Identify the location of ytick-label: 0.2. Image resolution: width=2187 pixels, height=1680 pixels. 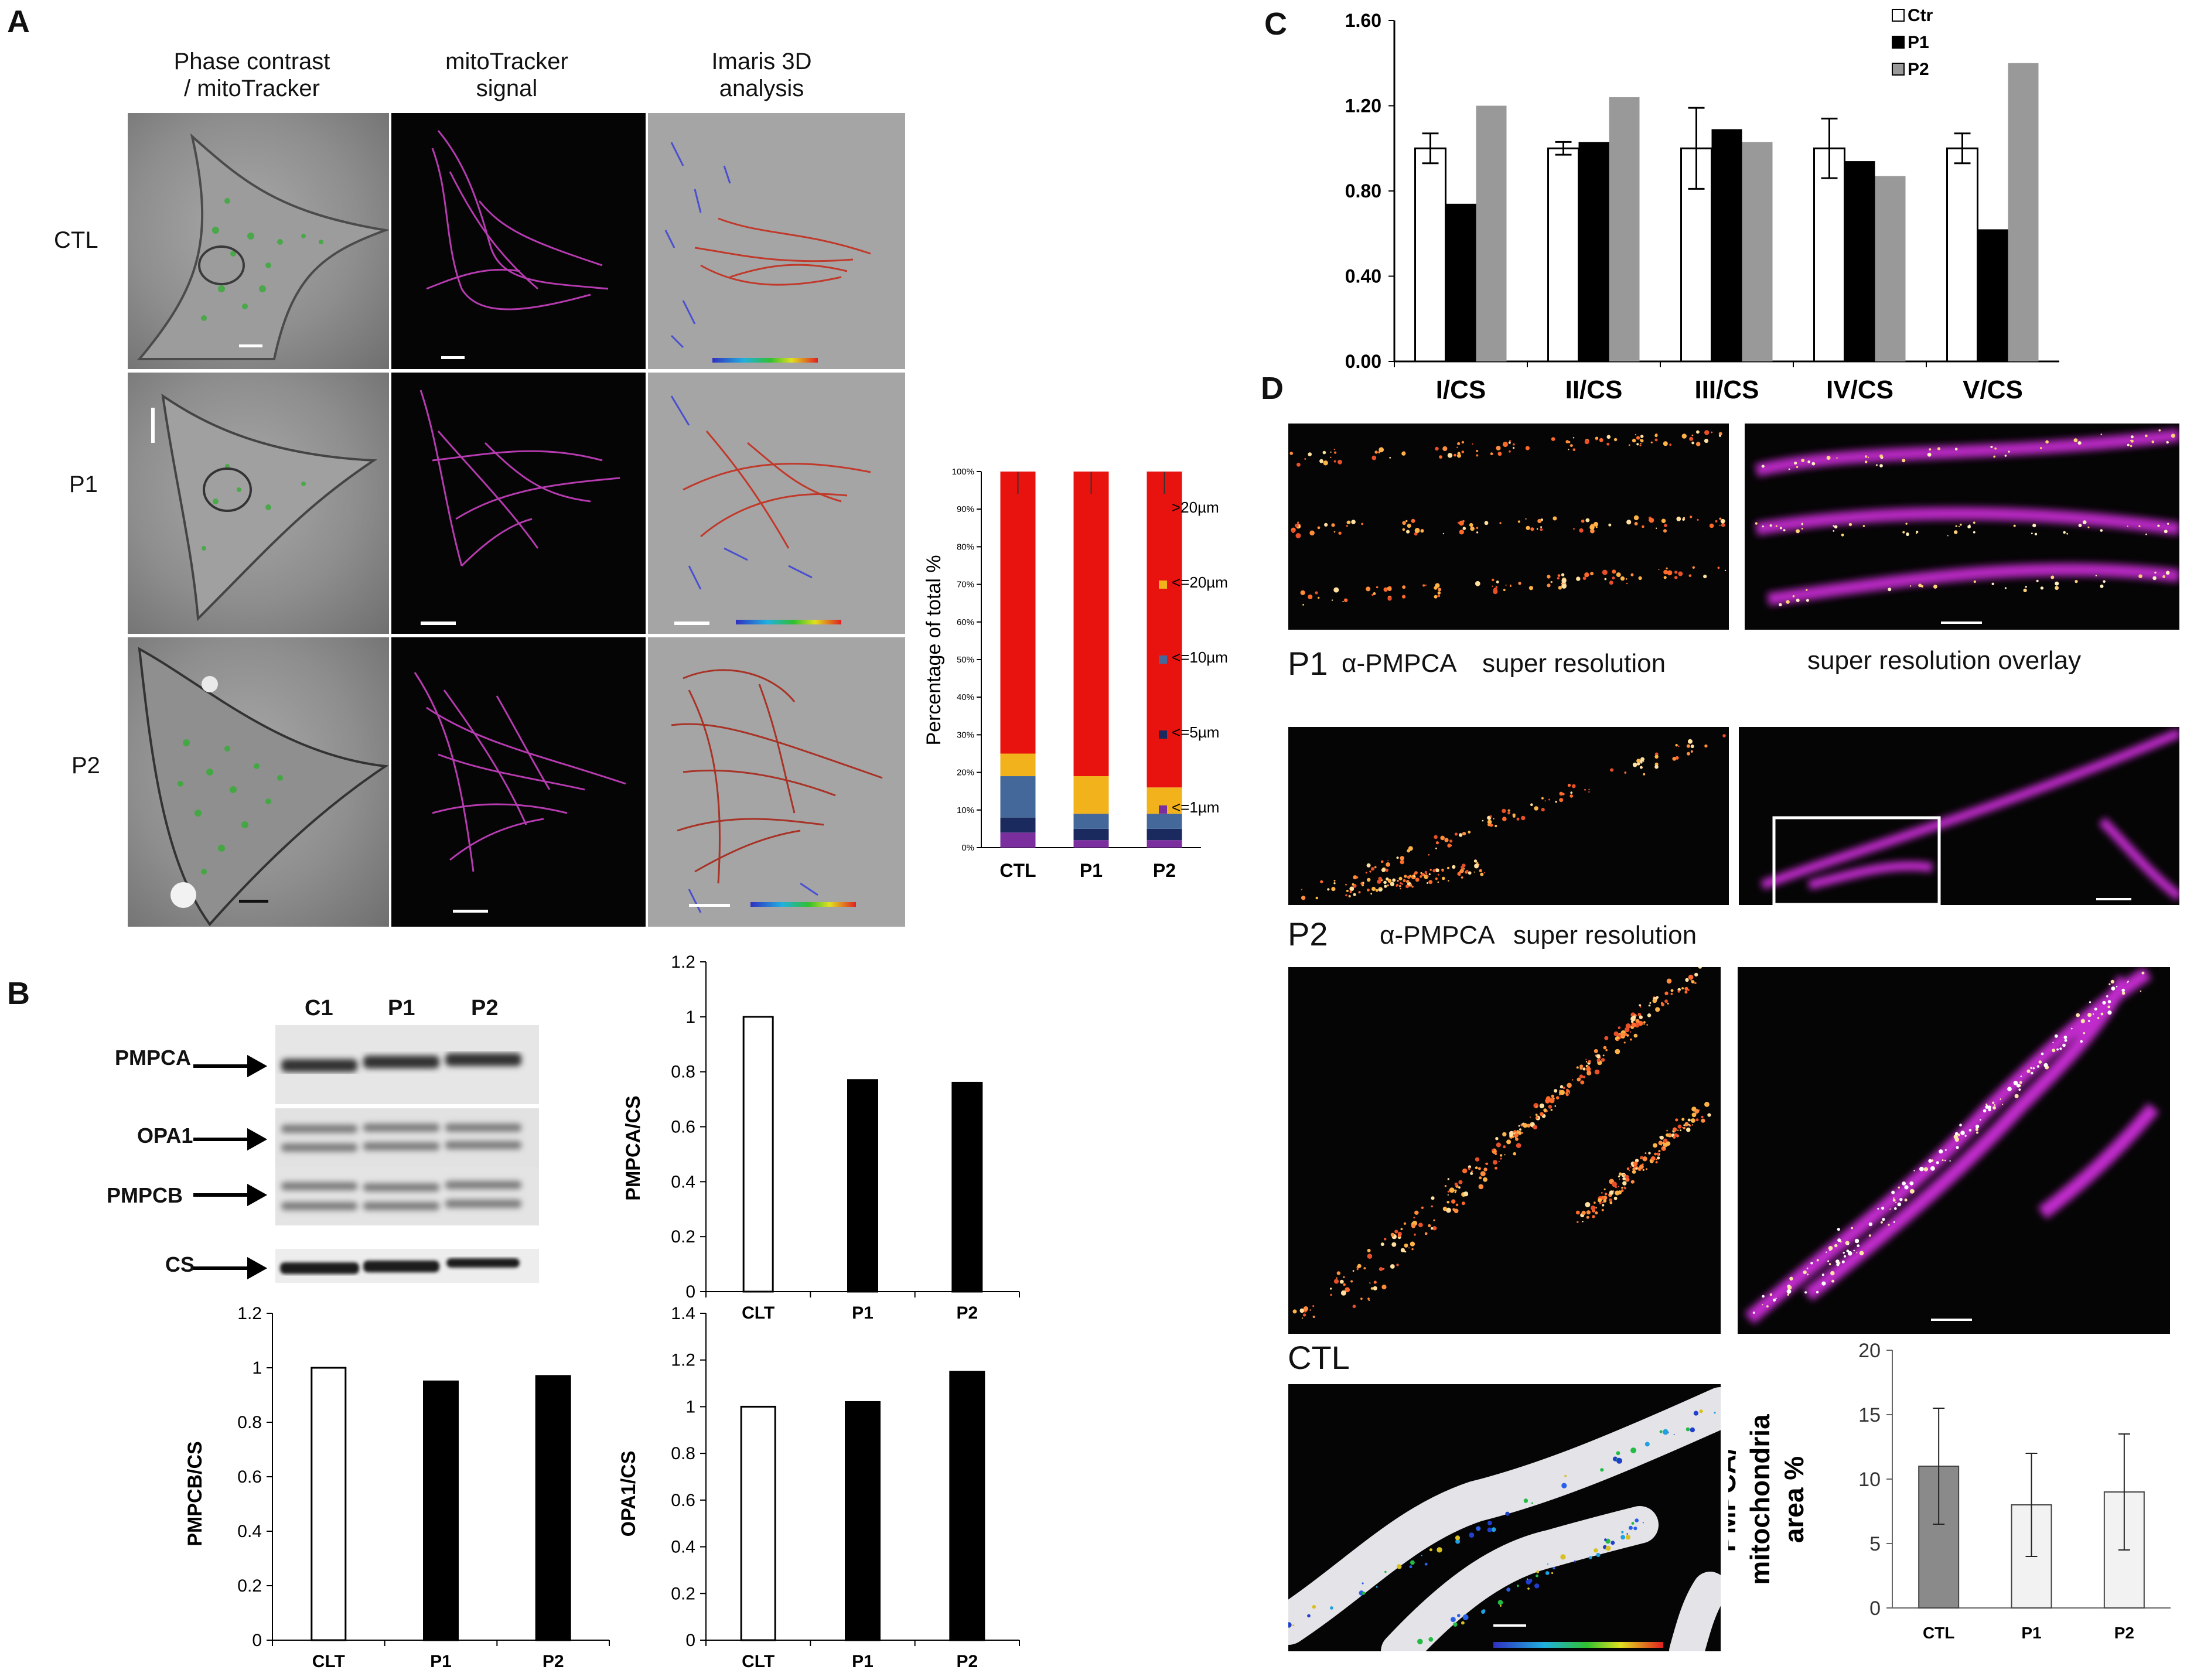
(250, 1586).